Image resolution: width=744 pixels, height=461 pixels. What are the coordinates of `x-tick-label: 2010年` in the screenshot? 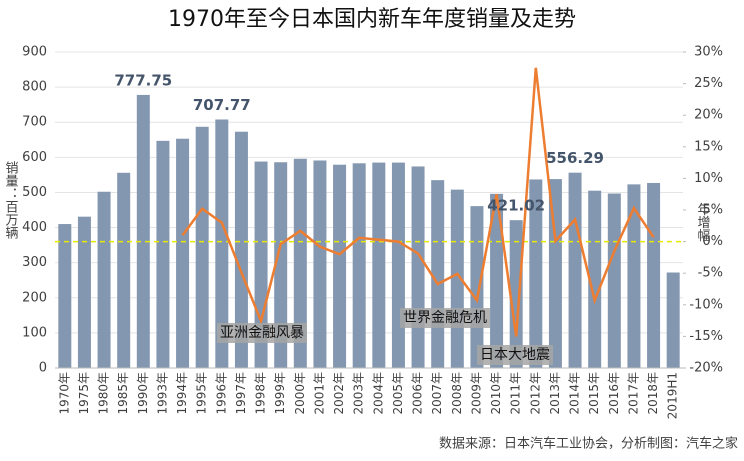 It's located at (496, 393).